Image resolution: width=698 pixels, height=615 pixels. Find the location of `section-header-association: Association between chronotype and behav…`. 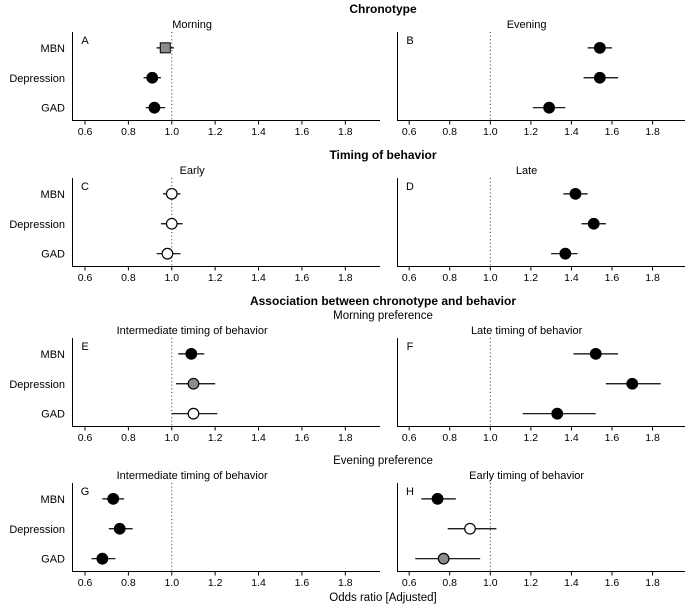

section-header-association: Association between chronotype and behav… is located at coordinates (383, 301).